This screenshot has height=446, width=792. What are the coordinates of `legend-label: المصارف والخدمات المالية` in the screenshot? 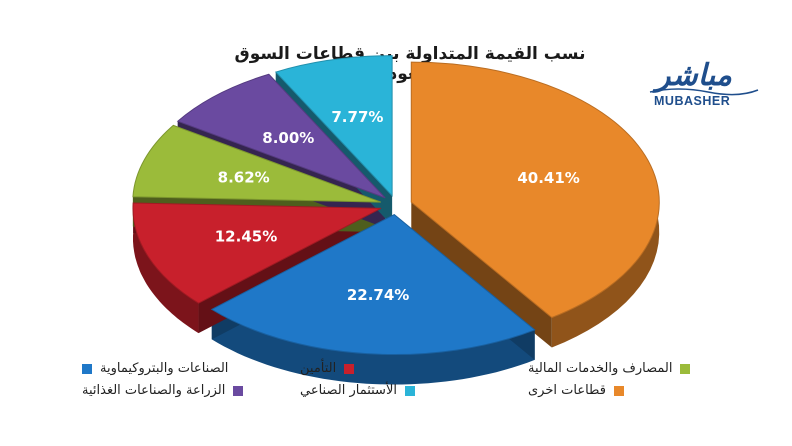 It's located at (600, 368).